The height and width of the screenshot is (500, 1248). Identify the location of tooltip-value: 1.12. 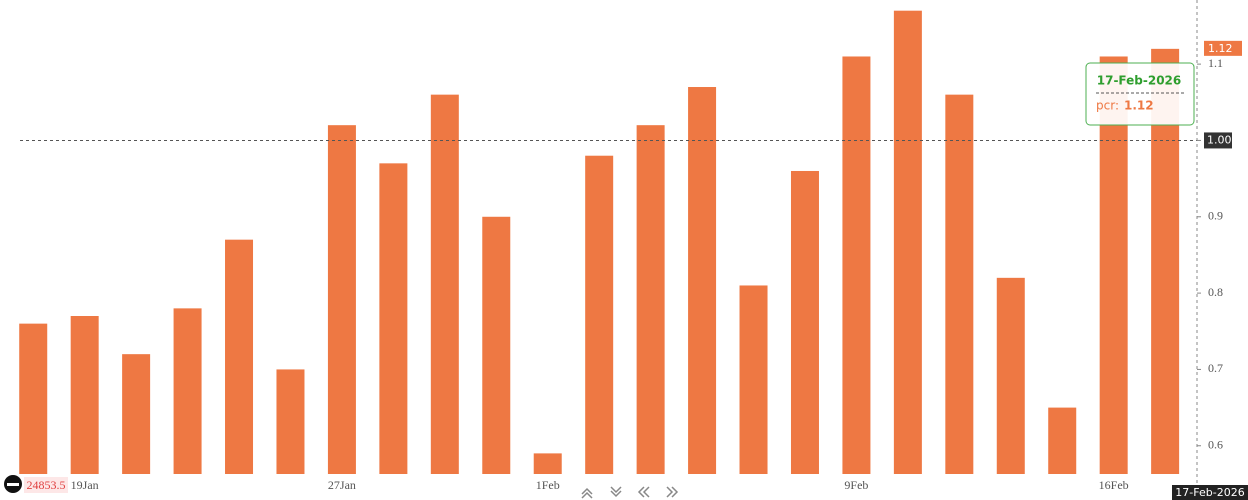
(1139, 106).